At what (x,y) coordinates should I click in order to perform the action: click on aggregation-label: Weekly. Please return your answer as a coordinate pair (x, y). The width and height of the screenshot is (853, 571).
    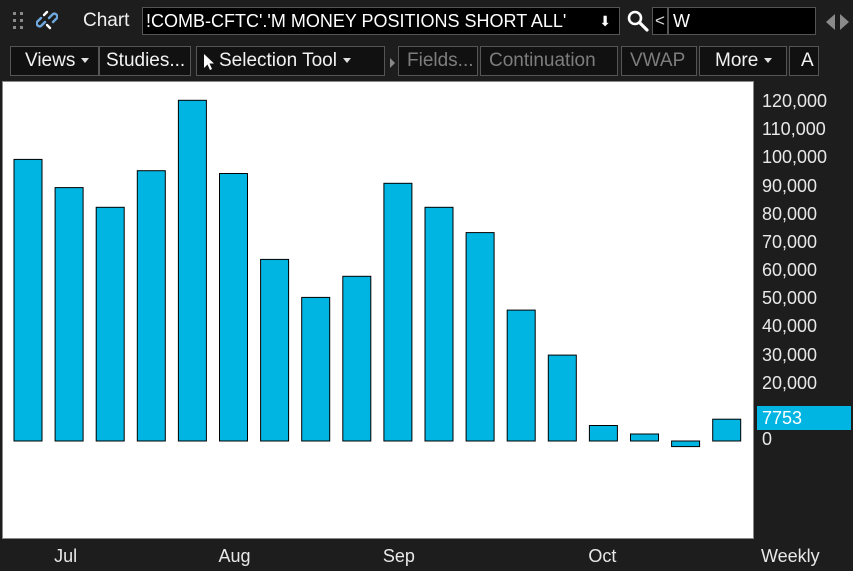
    Looking at the image, I should click on (790, 556).